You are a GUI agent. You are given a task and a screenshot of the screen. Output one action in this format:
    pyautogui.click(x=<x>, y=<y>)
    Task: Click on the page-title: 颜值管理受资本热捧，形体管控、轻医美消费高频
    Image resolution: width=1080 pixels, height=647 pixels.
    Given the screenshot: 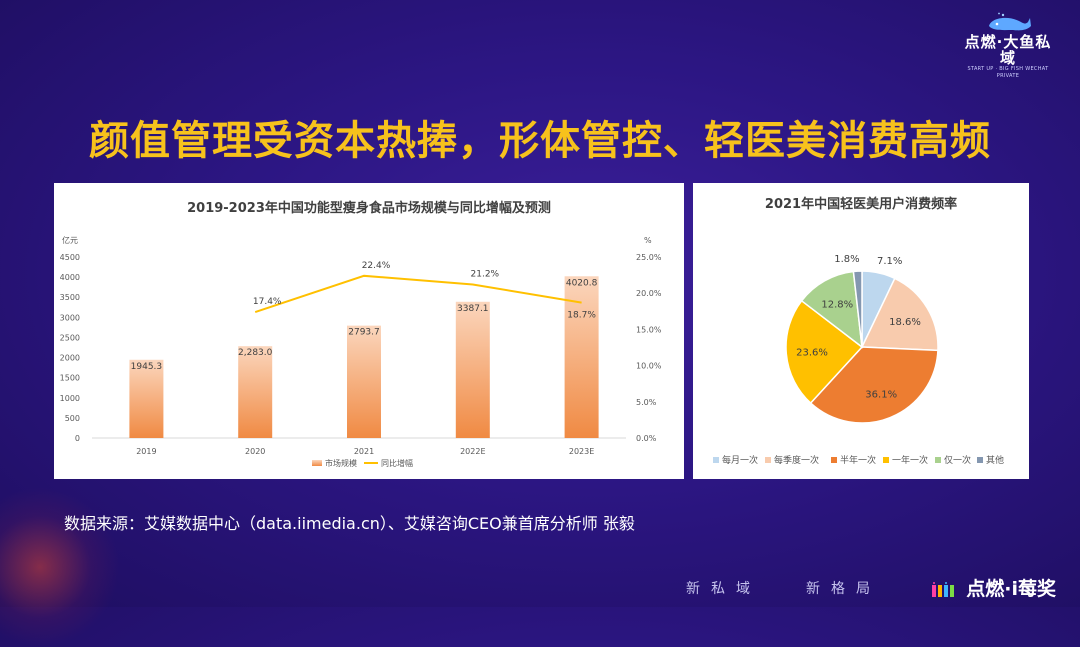 What is the action you would take?
    pyautogui.click(x=540, y=141)
    